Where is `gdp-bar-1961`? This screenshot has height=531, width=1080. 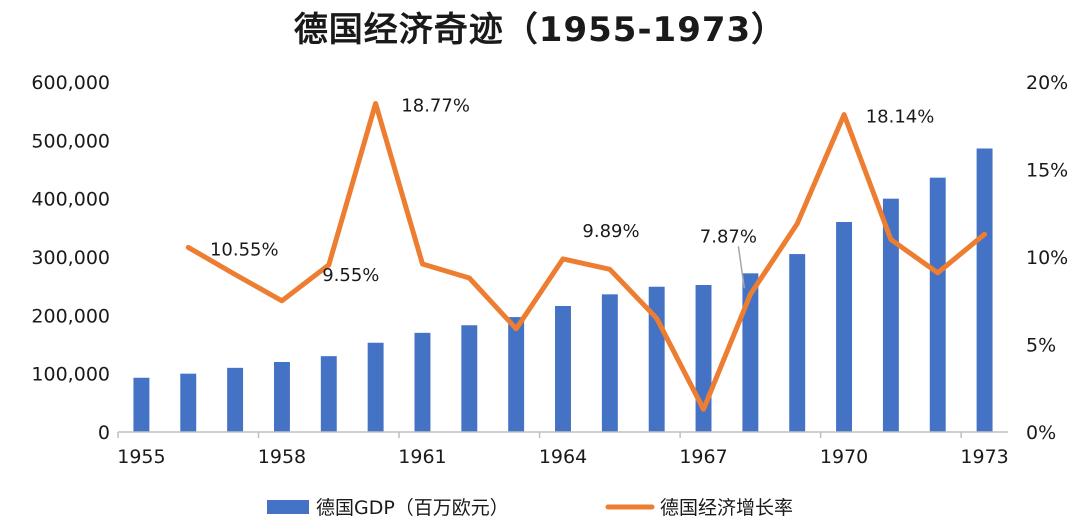
gdp-bar-1961 is located at coordinates (422, 382).